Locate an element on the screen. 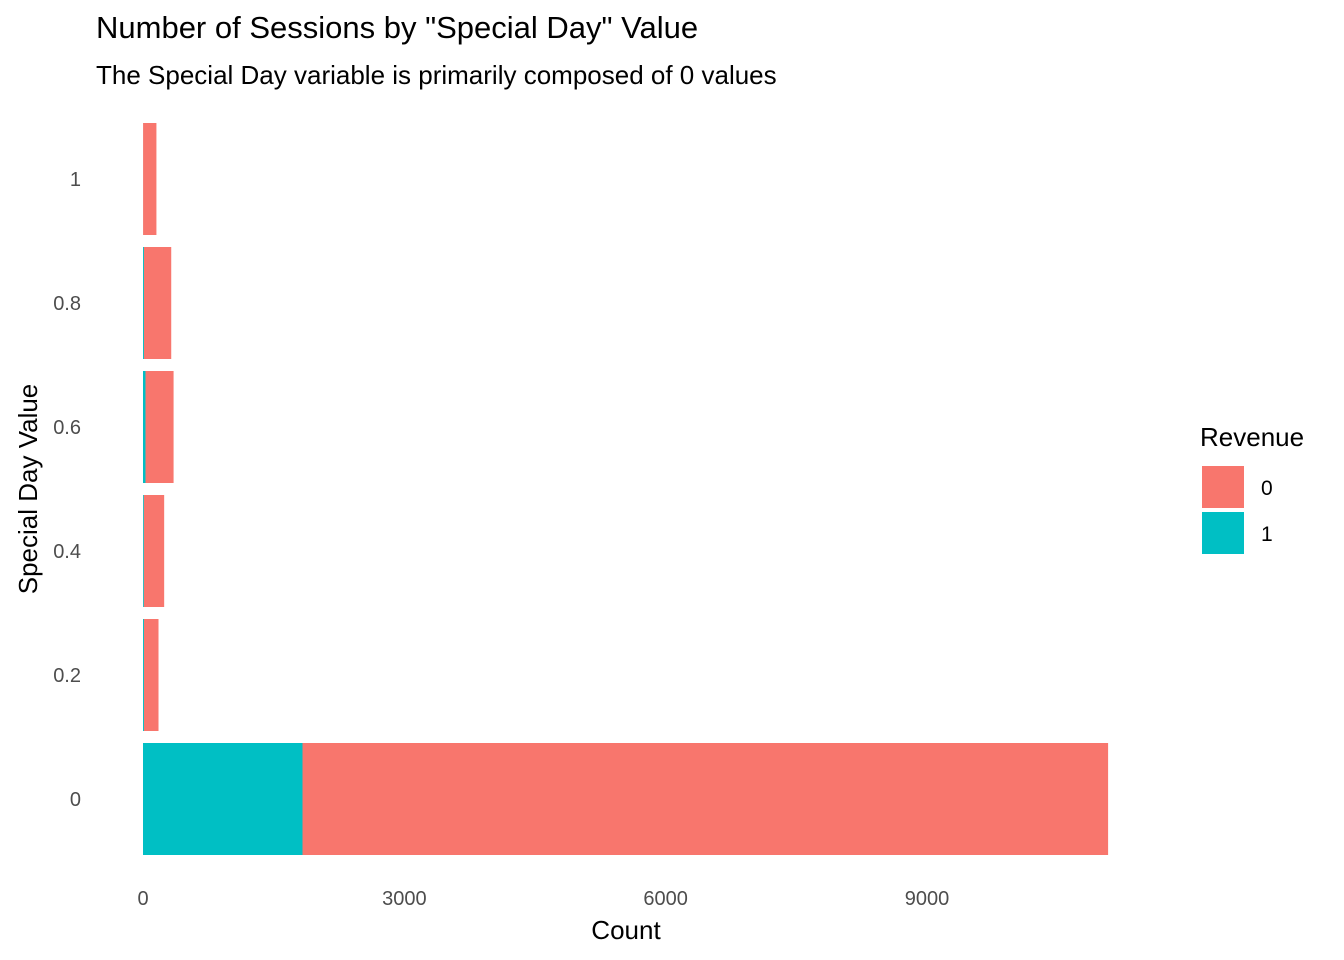  legend: Revenue 0 1 is located at coordinates (1252, 488).